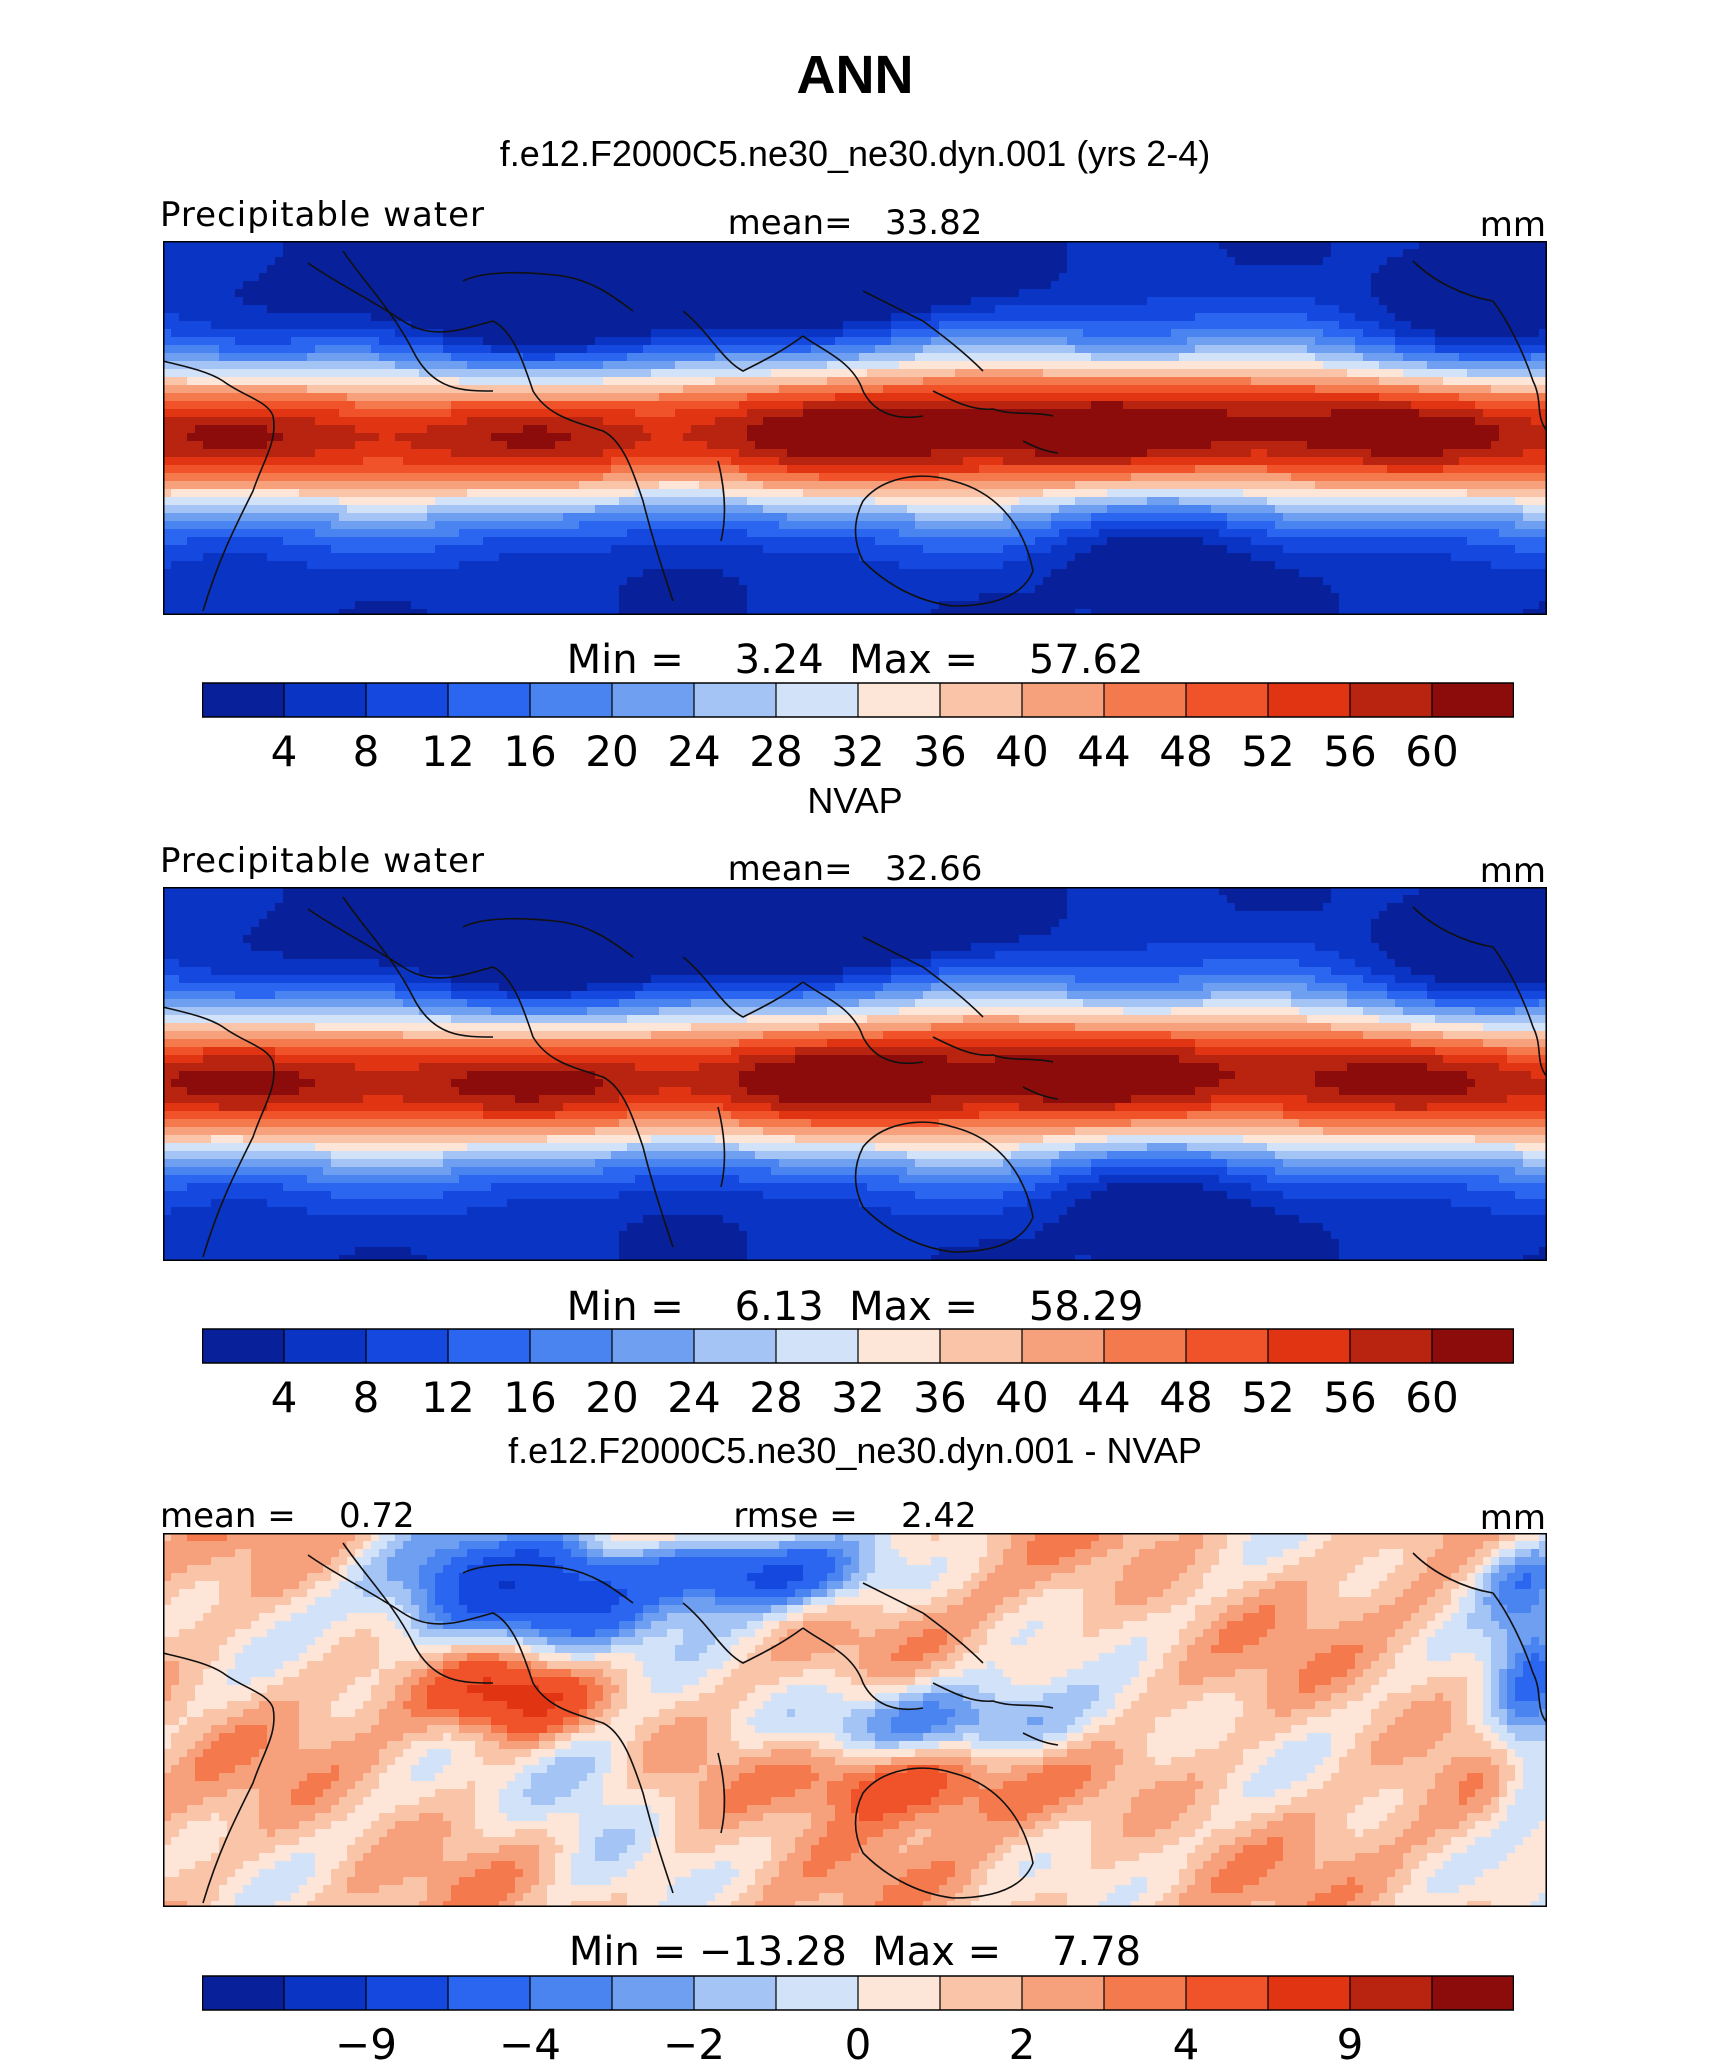  I want to click on colorbar-tick-label: 2, so click(1022, 2043).